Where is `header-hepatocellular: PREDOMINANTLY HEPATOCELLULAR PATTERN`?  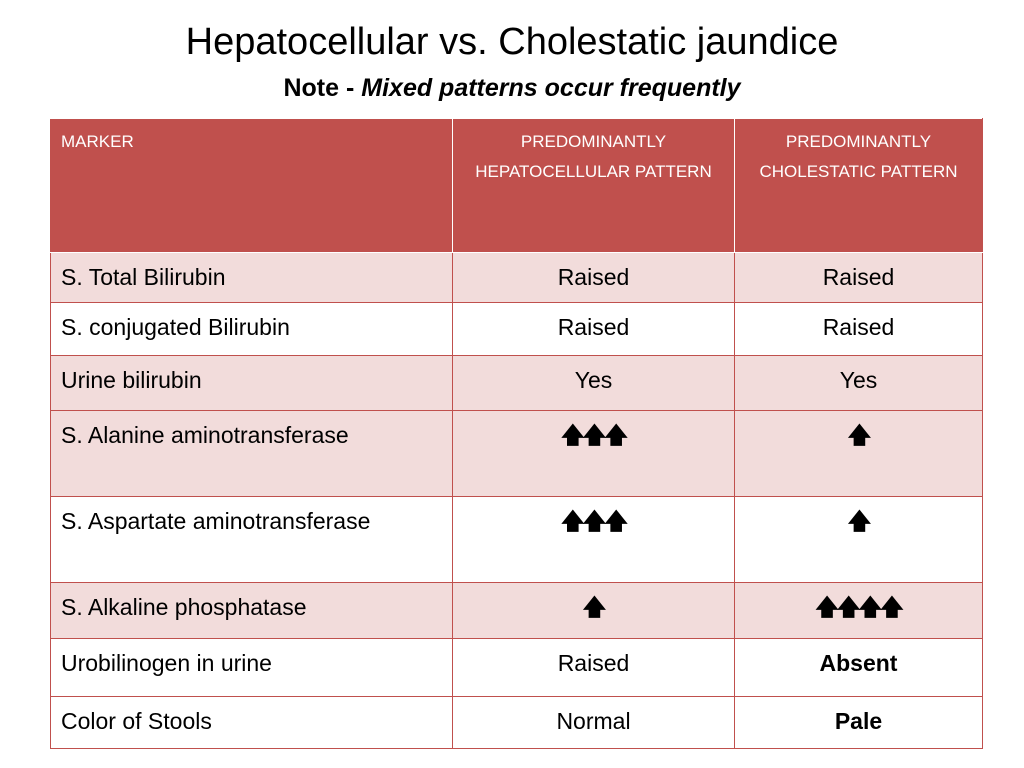 header-hepatocellular: PREDOMINANTLY HEPATOCELLULAR PATTERN is located at coordinates (593, 185).